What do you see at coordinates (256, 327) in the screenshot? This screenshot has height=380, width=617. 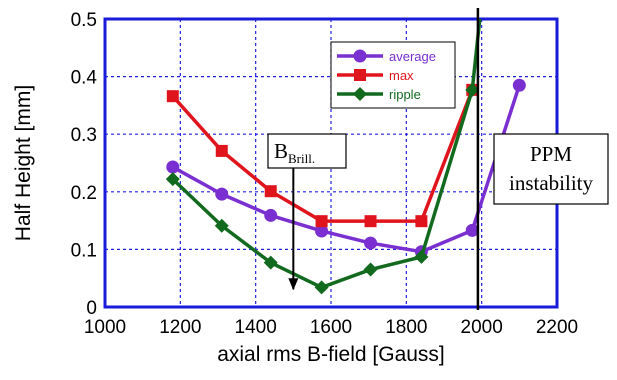 I see `x-tick-label: 1400` at bounding box center [256, 327].